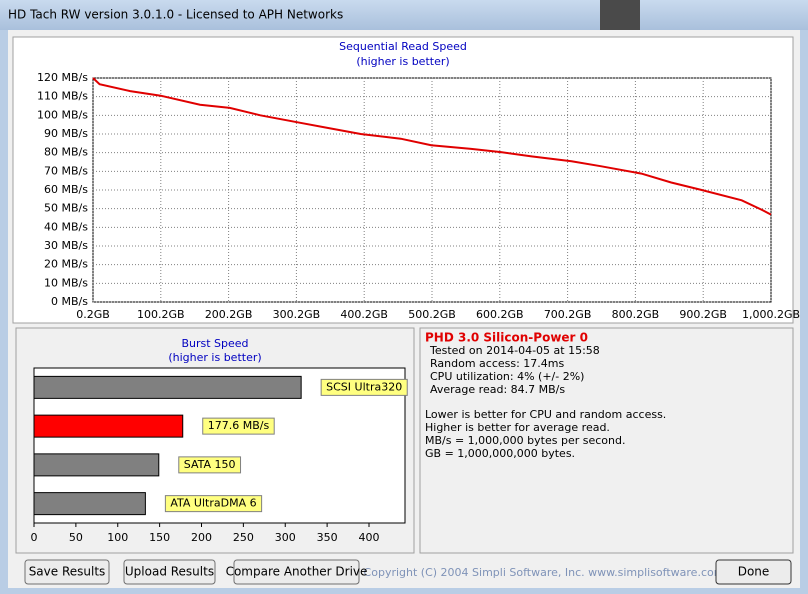 Image resolution: width=808 pixels, height=594 pixels. Describe the element at coordinates (93, 314) in the screenshot. I see `x-tick-label: 0.2GB` at that location.